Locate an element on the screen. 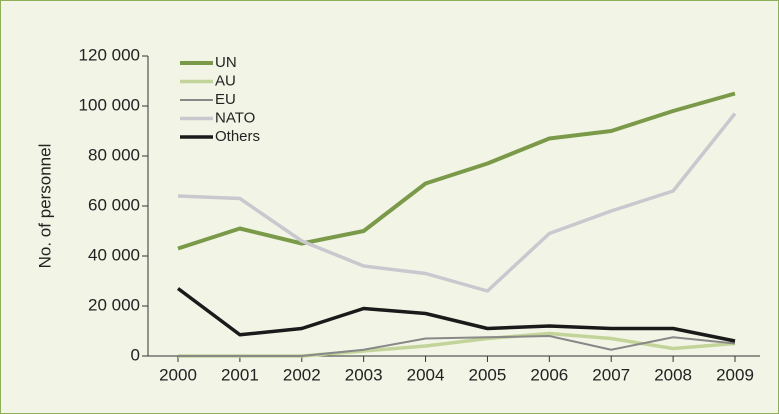 The height and width of the screenshot is (414, 779). legend-label: Others is located at coordinates (237, 136).